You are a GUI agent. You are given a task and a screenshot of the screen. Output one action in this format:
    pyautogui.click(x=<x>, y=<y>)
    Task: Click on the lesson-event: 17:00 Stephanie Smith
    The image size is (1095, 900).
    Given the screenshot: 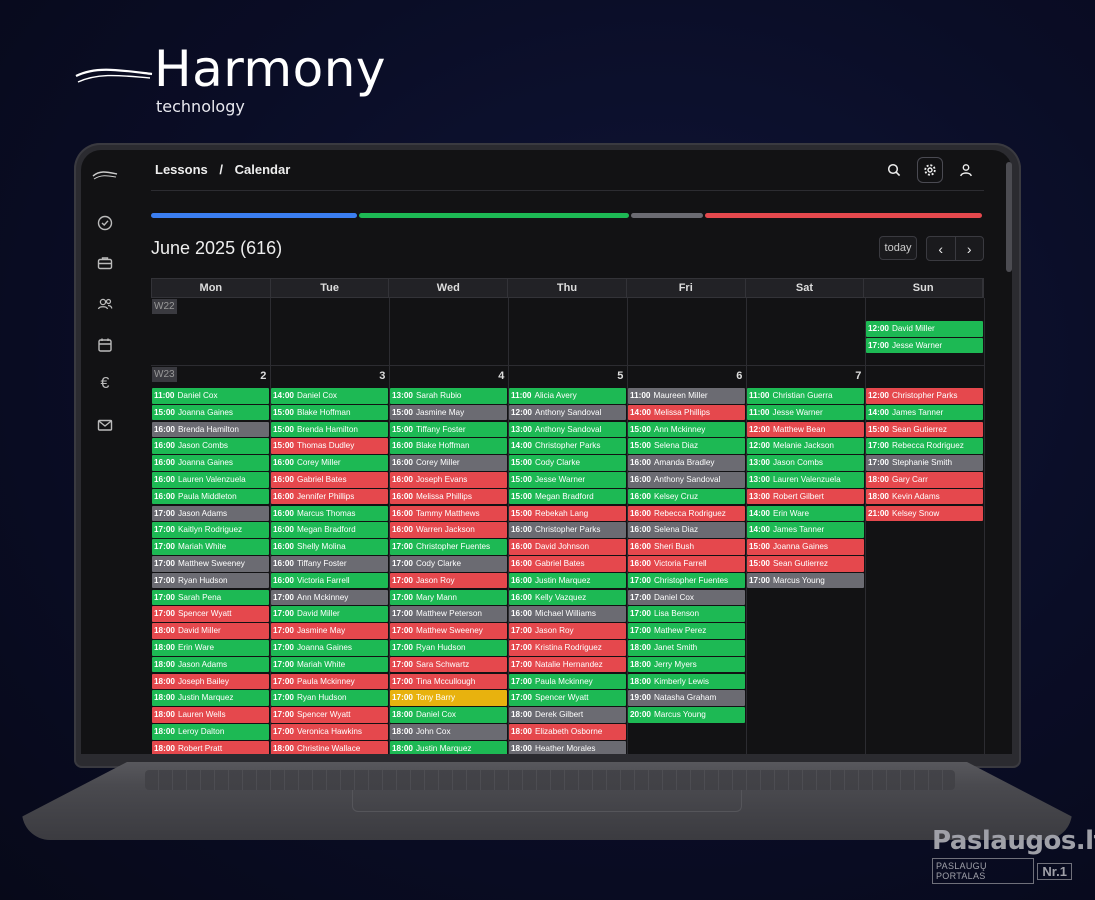 What is the action you would take?
    pyautogui.click(x=924, y=463)
    